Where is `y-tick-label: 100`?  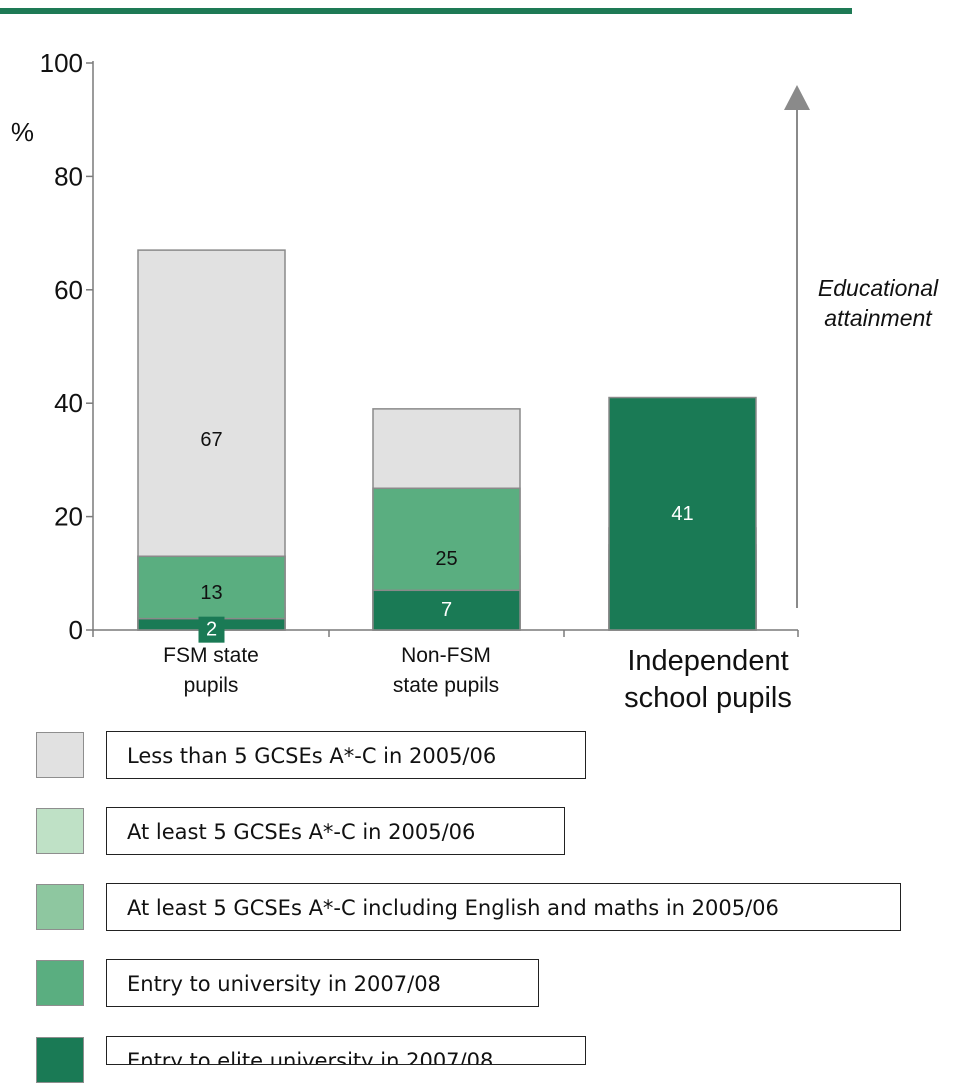
y-tick-label: 100 is located at coordinates (61, 63).